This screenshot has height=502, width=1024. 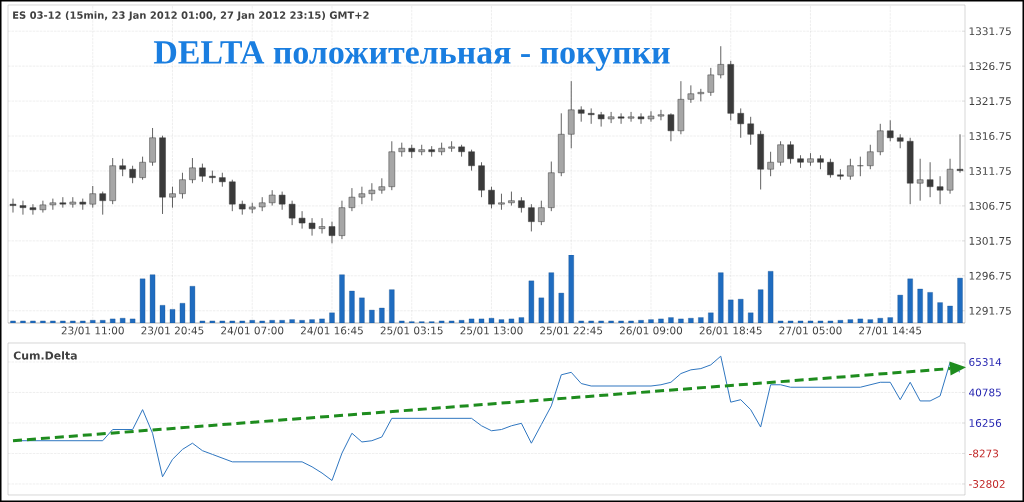 What do you see at coordinates (985, 423) in the screenshot?
I see `y-tick-label: 16256` at bounding box center [985, 423].